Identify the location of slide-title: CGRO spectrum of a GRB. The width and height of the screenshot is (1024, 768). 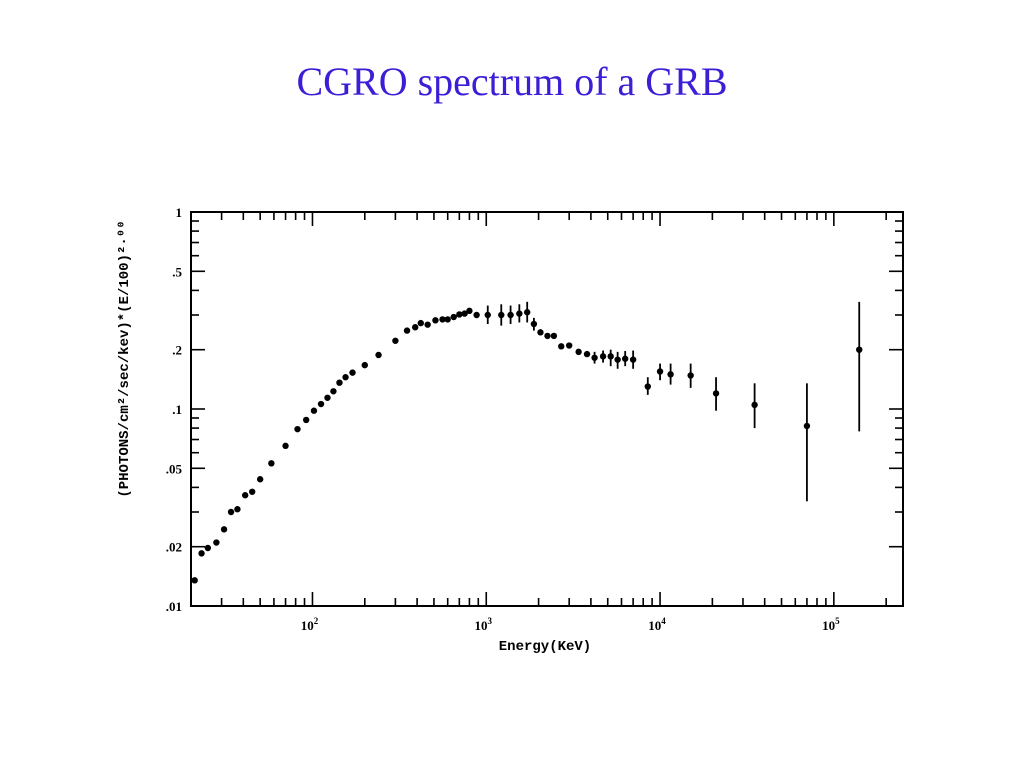
(512, 81).